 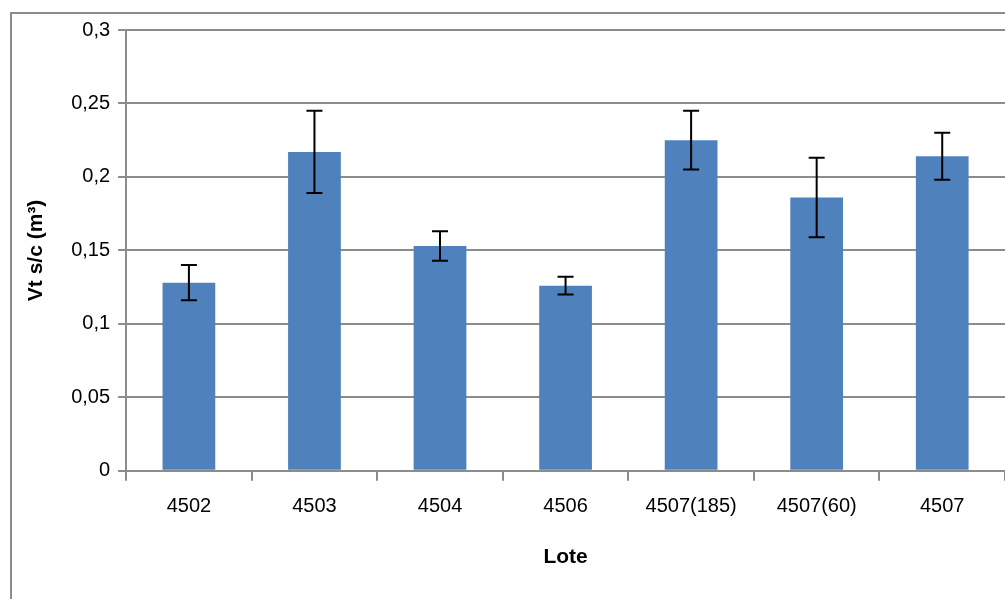 What do you see at coordinates (942, 505) in the screenshot?
I see `x-tick-label: 4507` at bounding box center [942, 505].